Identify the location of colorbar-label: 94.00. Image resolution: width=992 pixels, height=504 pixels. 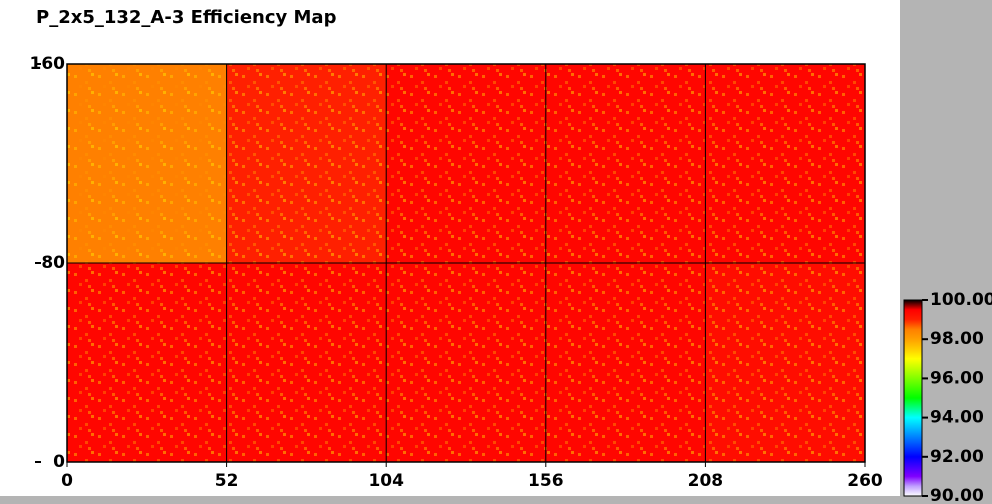
(957, 418).